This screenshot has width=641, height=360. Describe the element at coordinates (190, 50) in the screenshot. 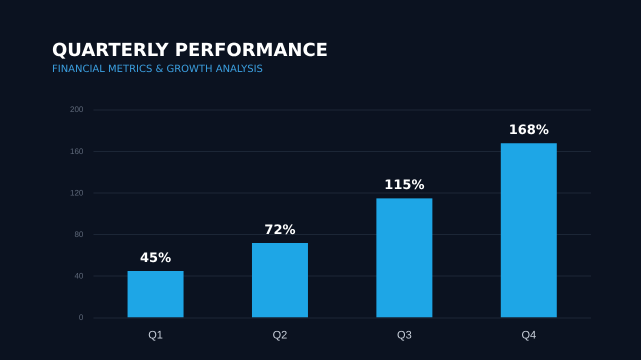

I see `chart-title: QUARTERLY PERFORMANCE` at that location.